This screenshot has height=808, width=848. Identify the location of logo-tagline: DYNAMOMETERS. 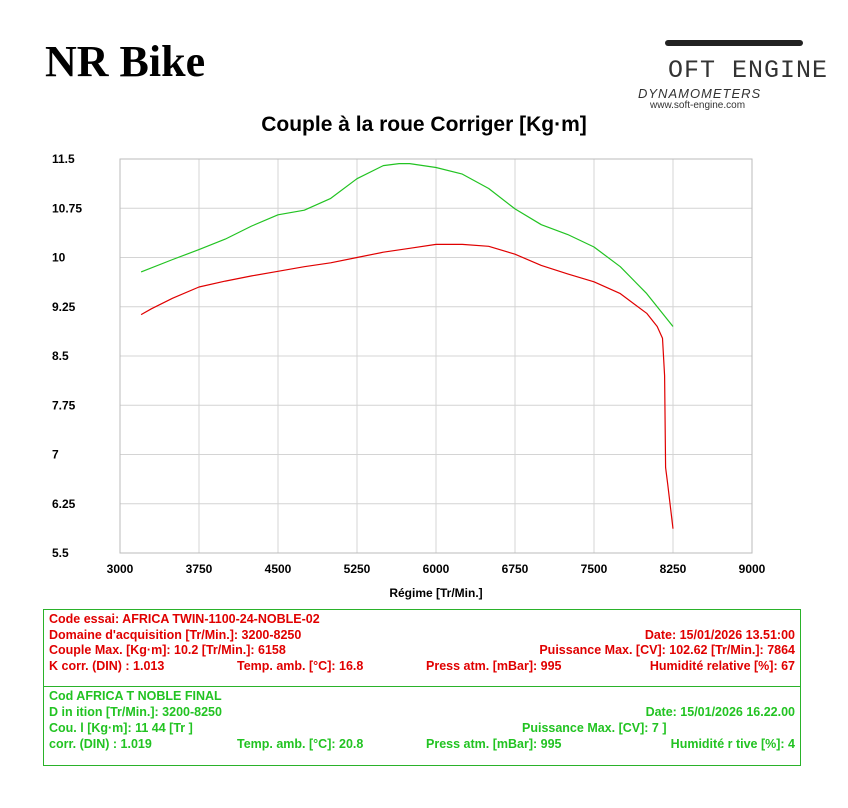
(700, 93).